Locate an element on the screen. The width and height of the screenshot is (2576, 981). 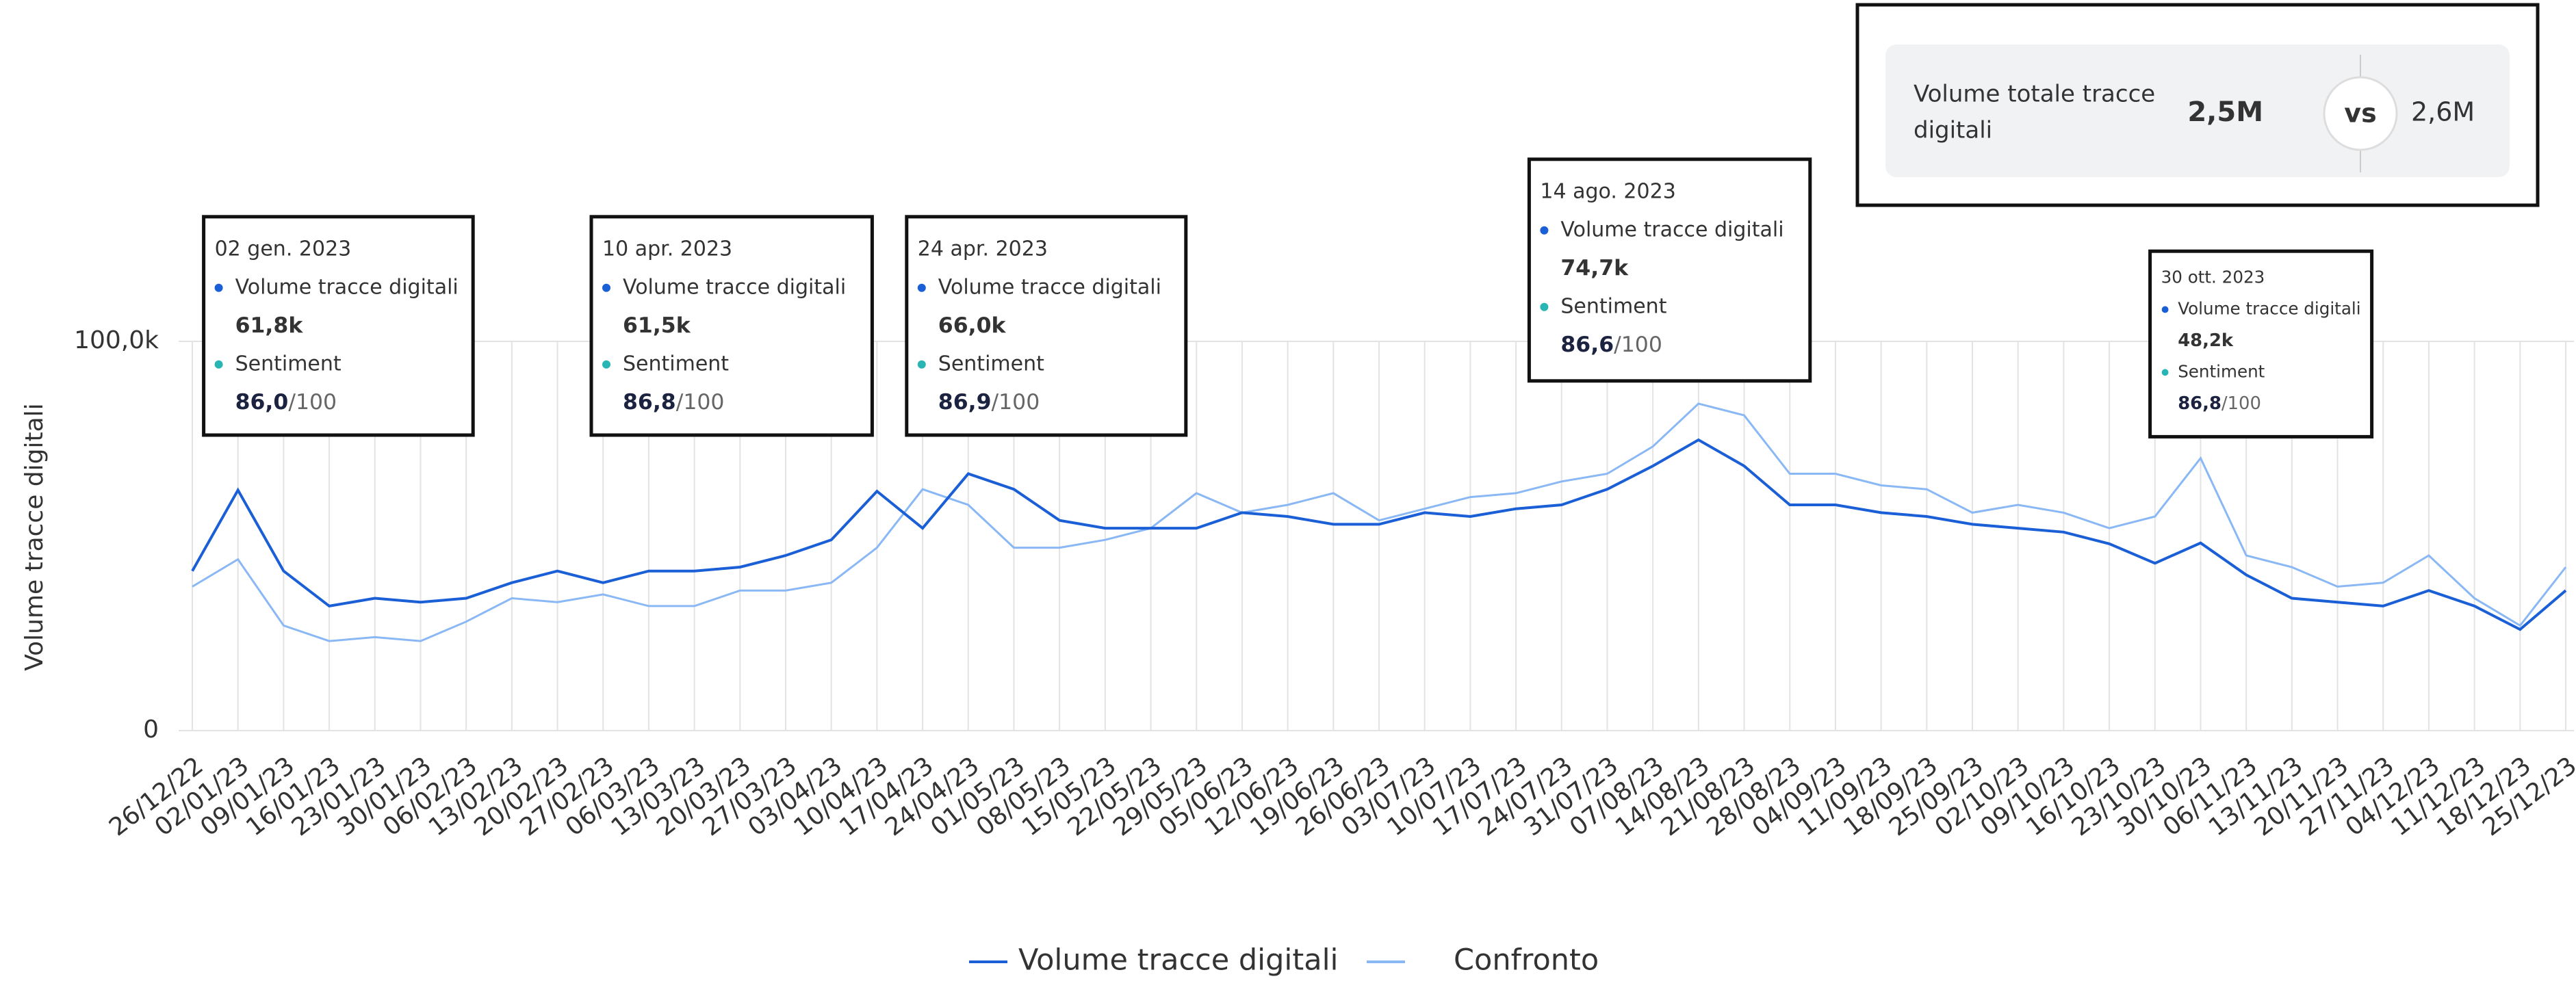
vs-label: vs is located at coordinates (2360, 114).